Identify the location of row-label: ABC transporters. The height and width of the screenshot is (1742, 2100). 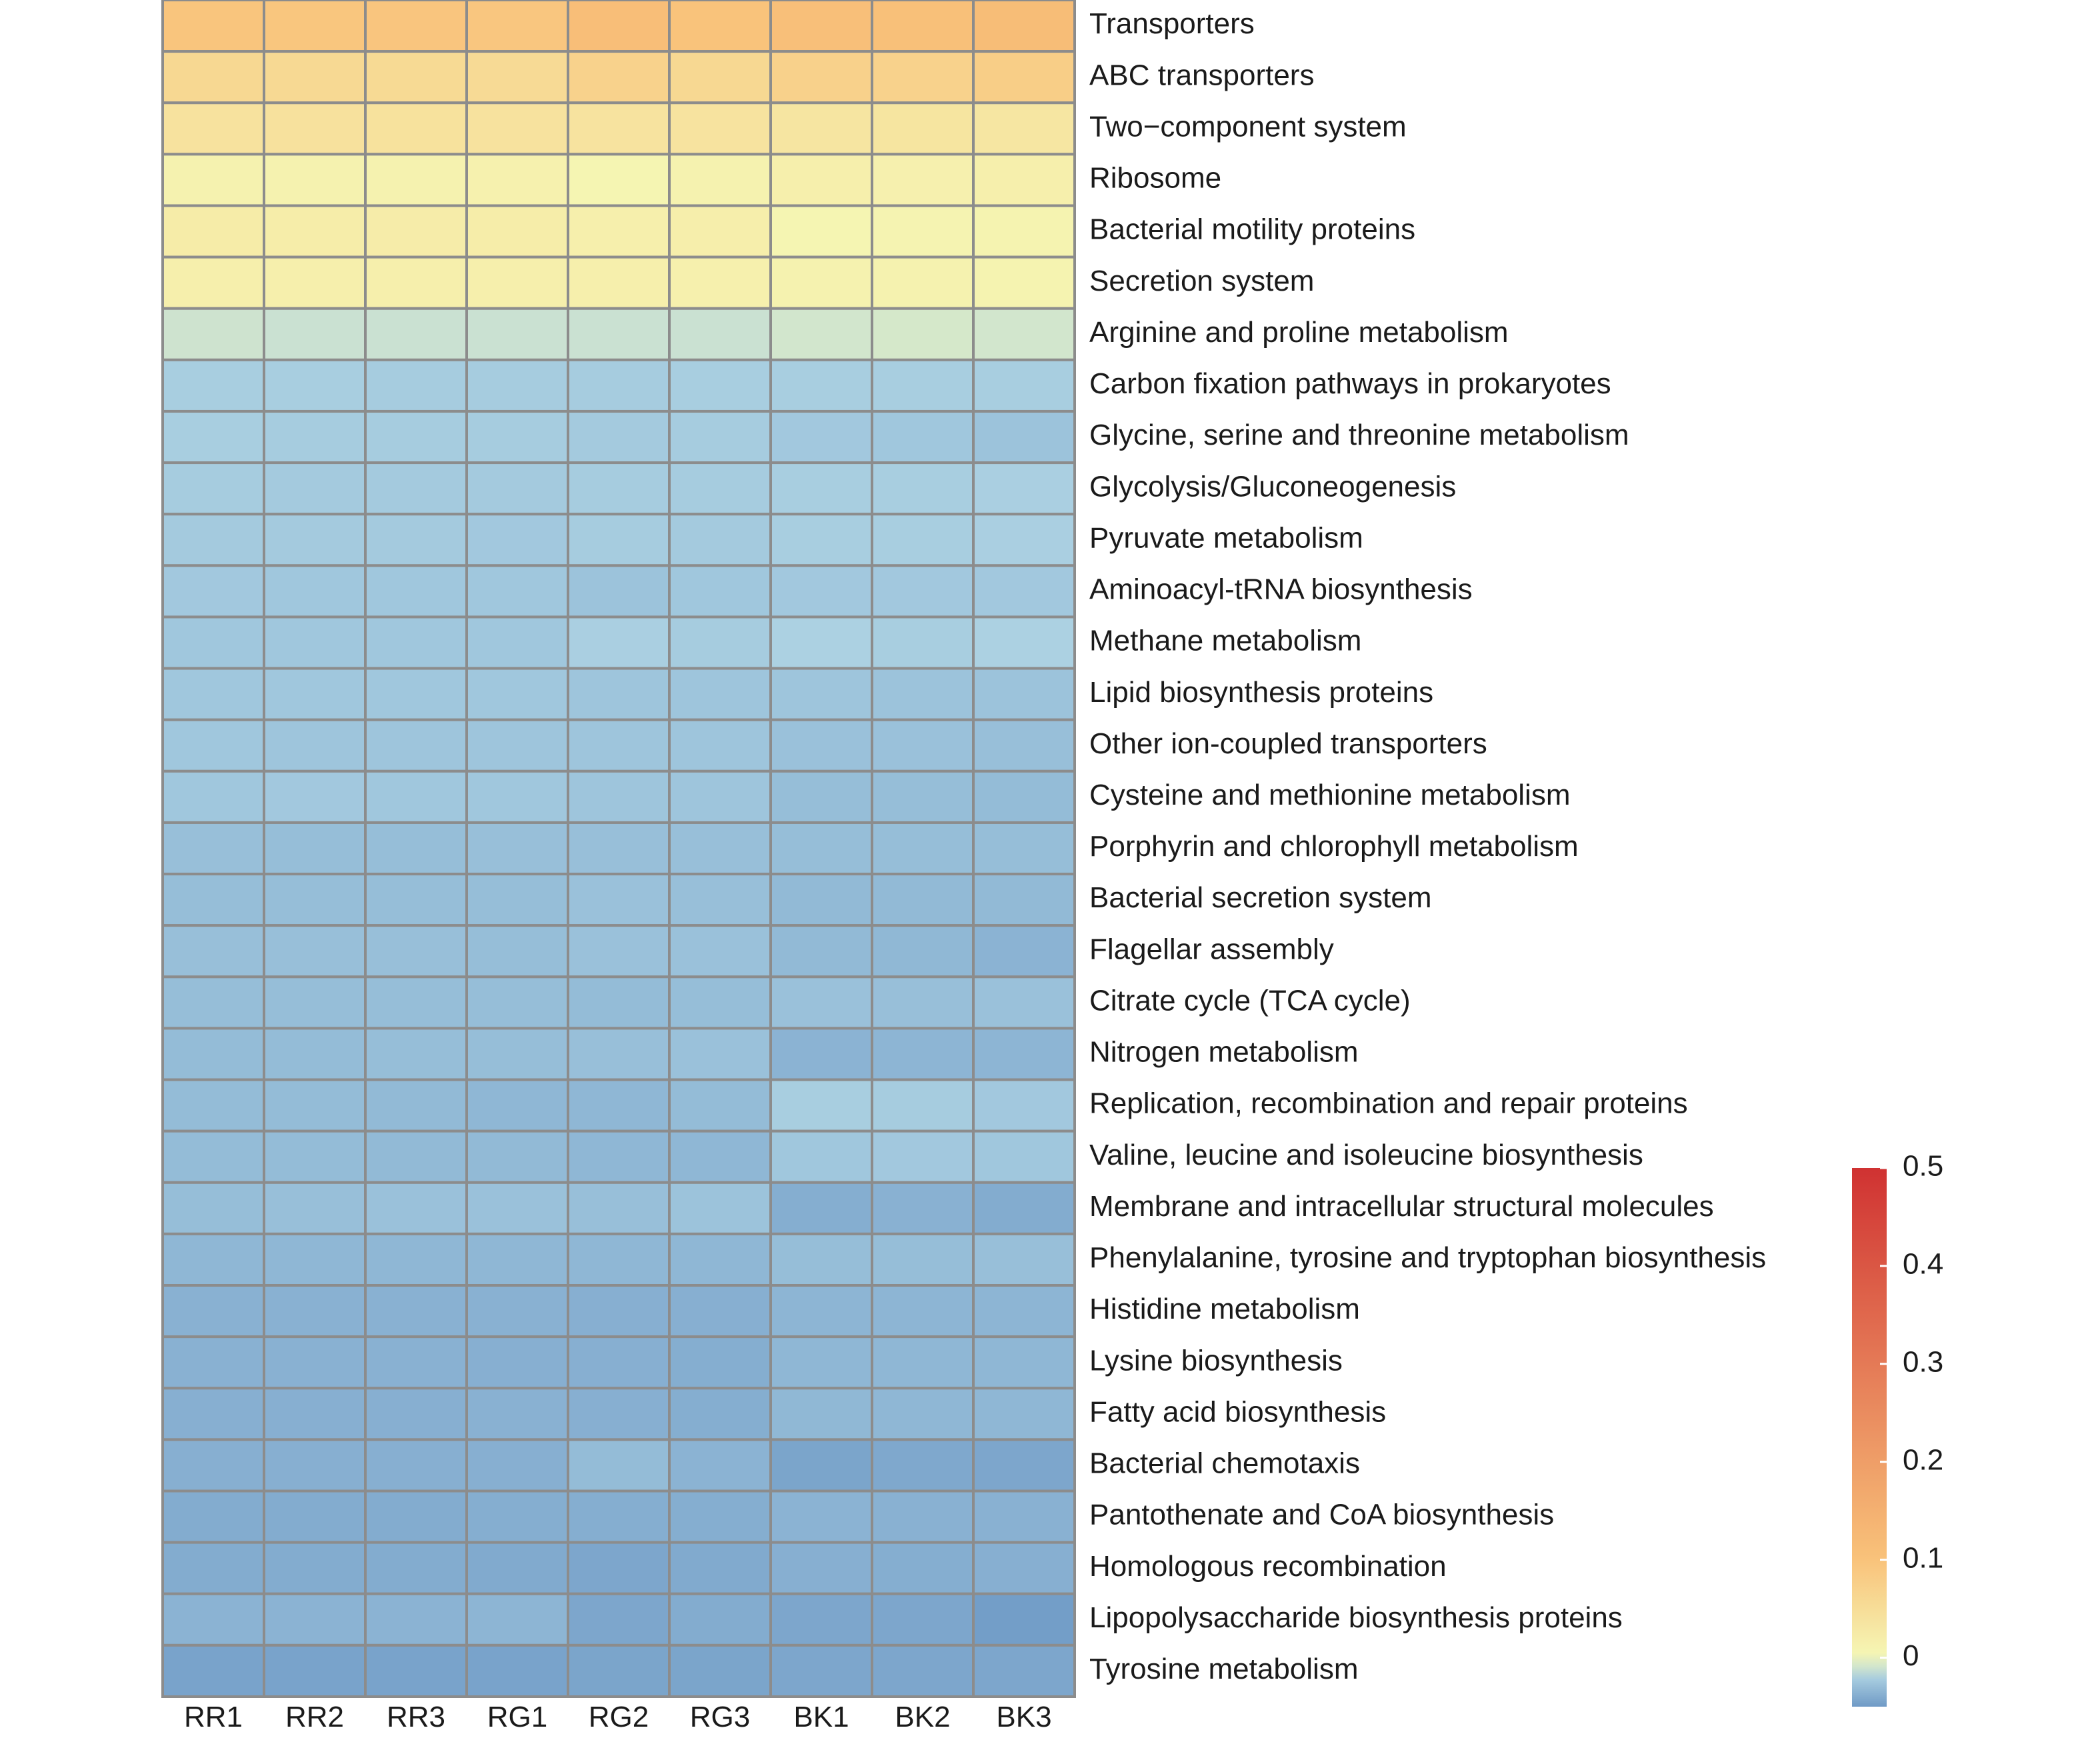
(1201, 75).